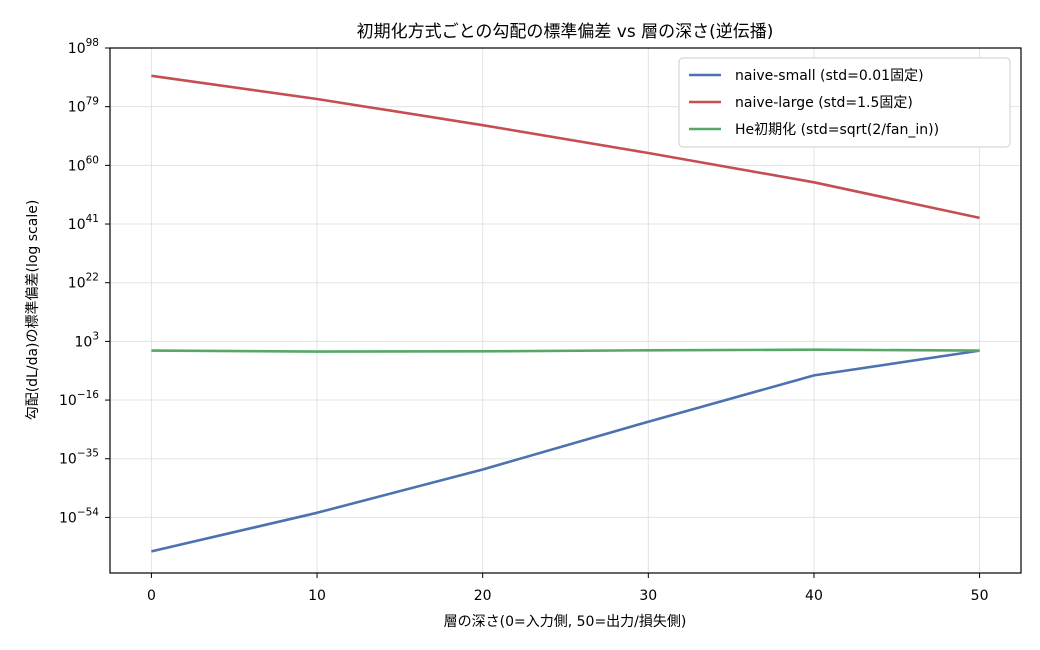 The height and width of the screenshot is (650, 1040). I want to click on y-tick-label: 10−54, so click(79, 516).